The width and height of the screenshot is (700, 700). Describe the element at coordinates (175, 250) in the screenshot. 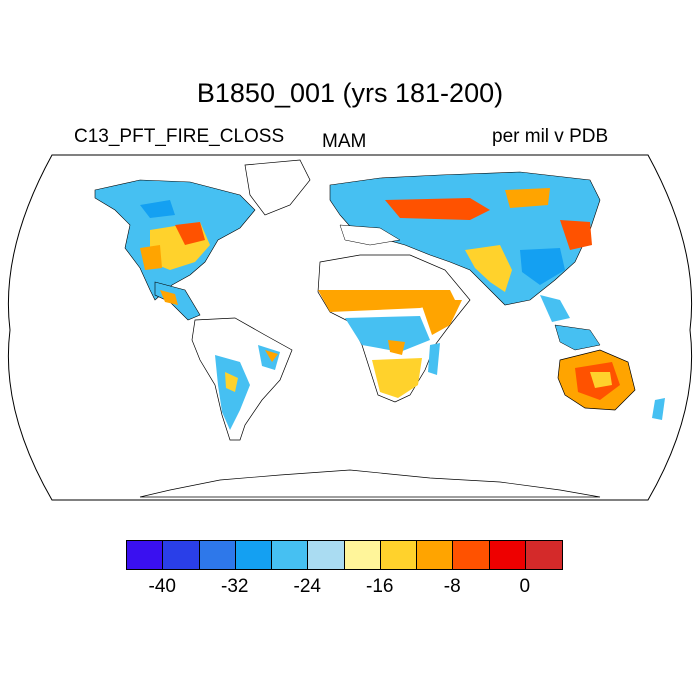

I see `north-america-region` at that location.